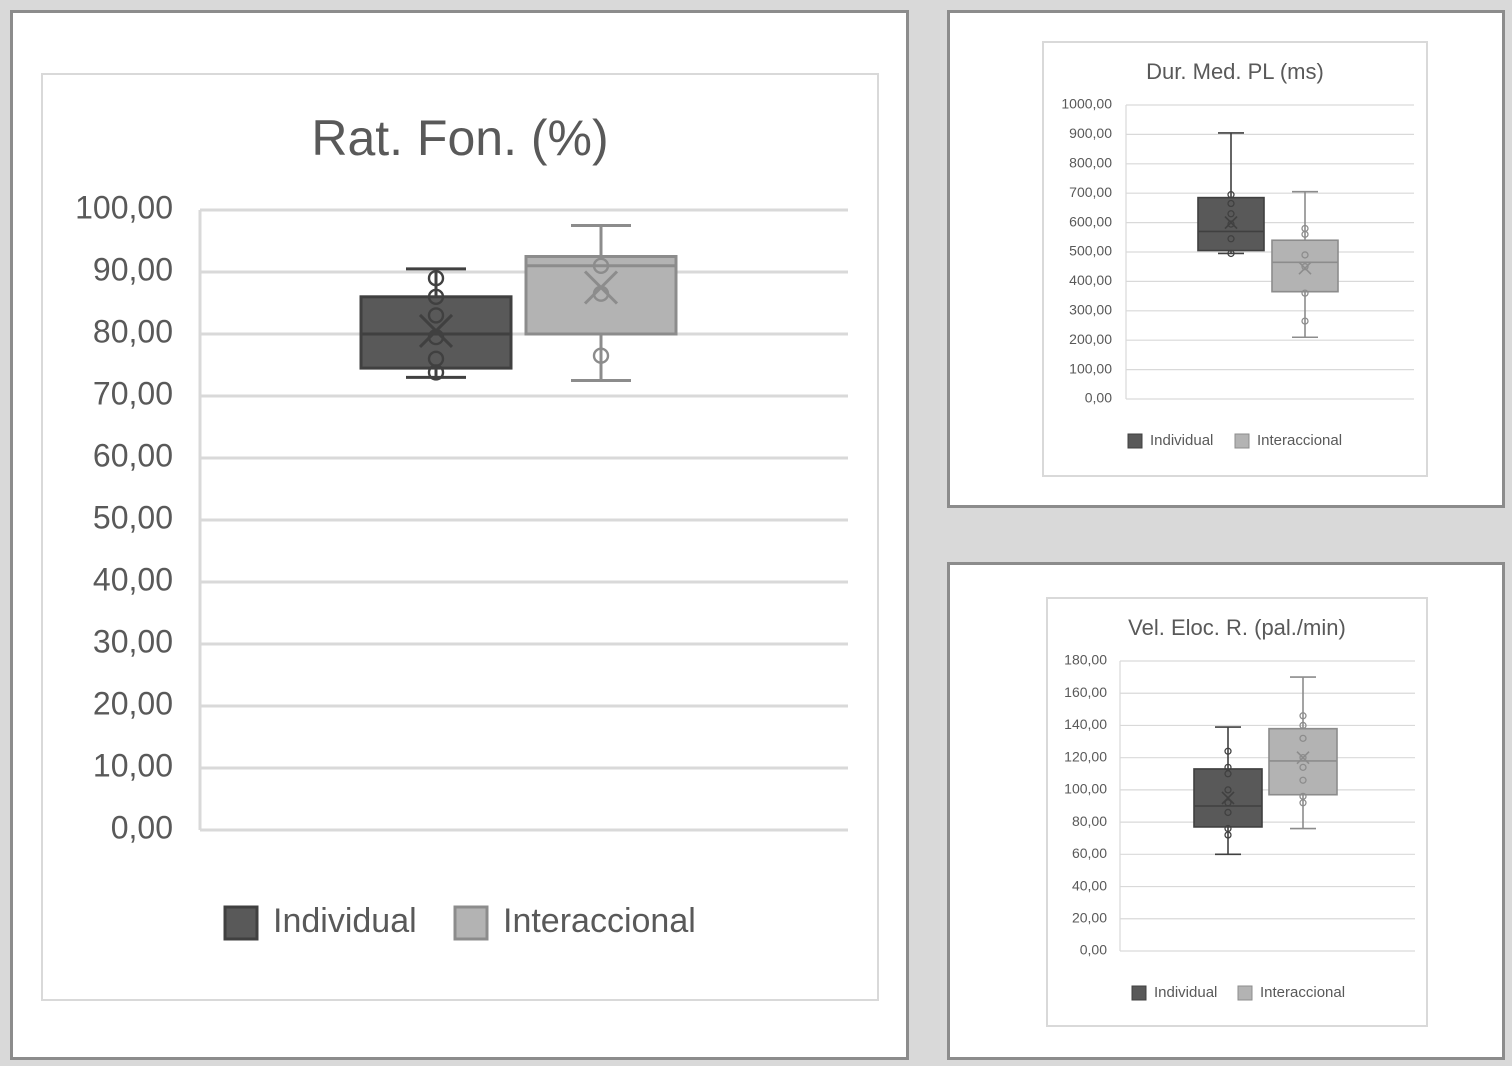  Describe the element at coordinates (1090, 192) in the screenshot. I see `y-tick-label: 700,00` at that location.